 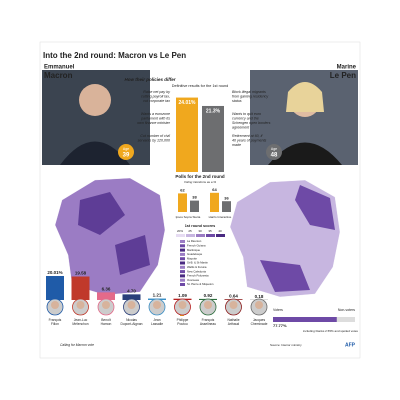 I want to click on candidate-value: 0.64, so click(x=233, y=295).